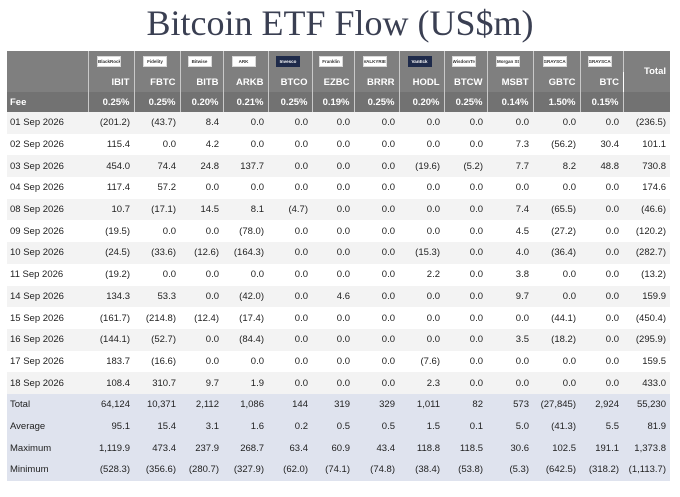 This screenshot has height=497, width=680. Describe the element at coordinates (646, 470) in the screenshot. I see `summary-total-cell: (1,113.7)` at that location.